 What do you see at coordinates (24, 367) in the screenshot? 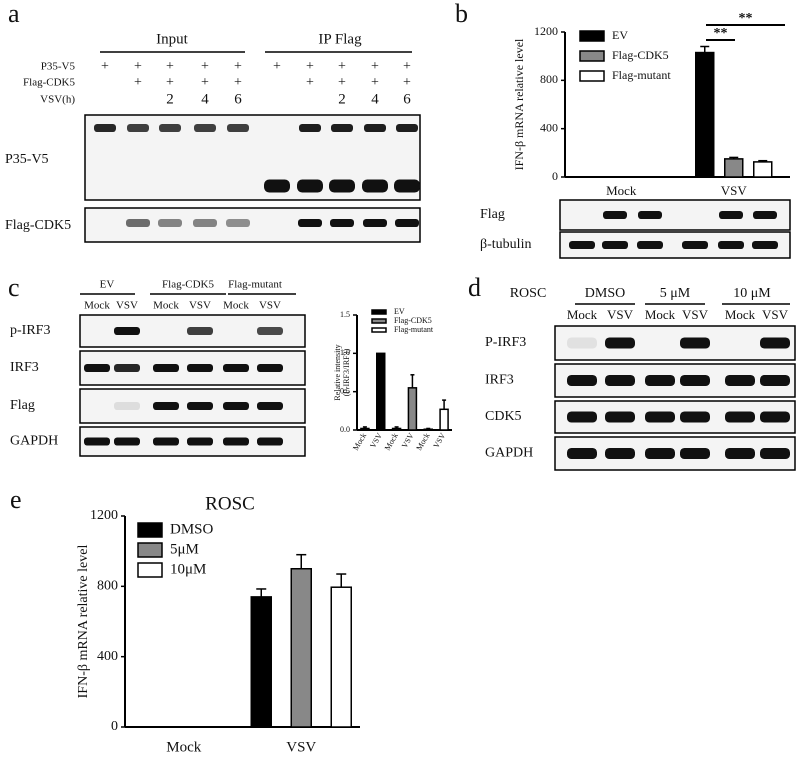
I see `blot-label: IRF3` at bounding box center [24, 367].